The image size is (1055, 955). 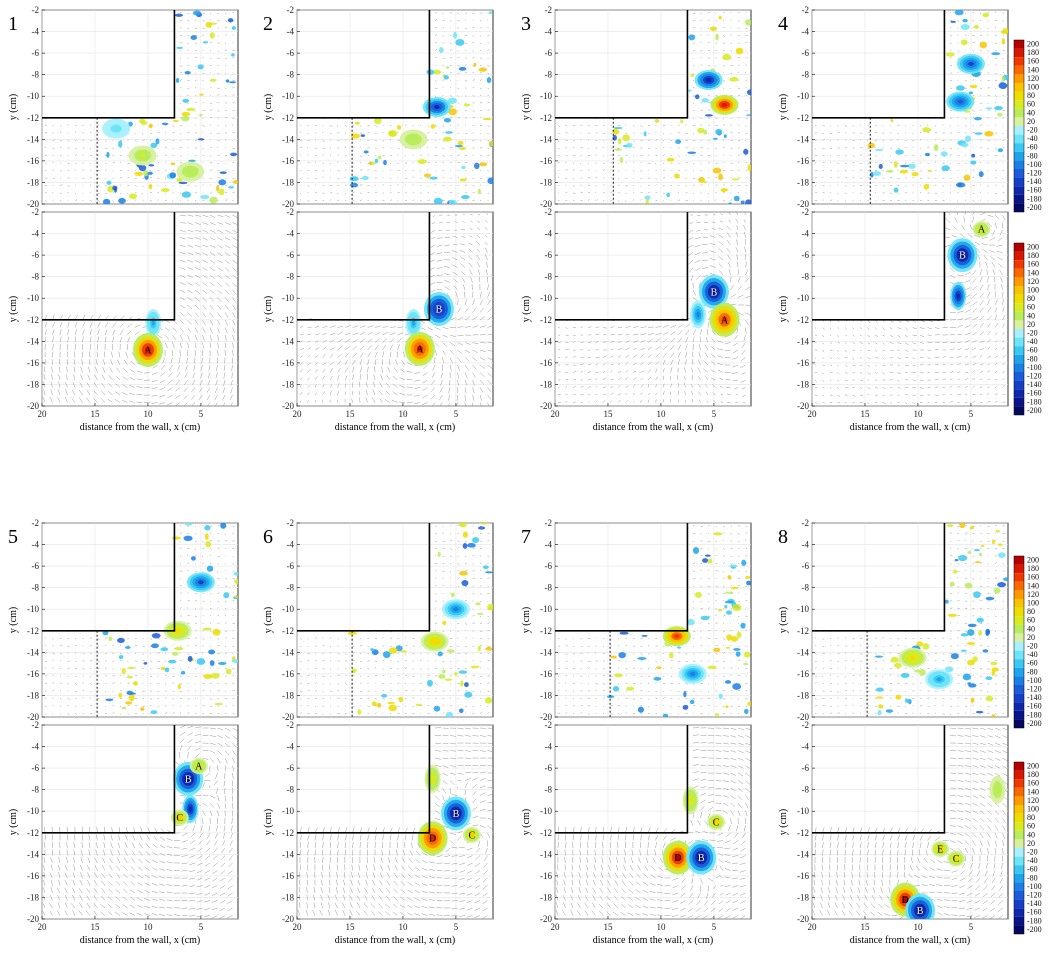 I want to click on panel-5-top-ytick-label-9: -20, so click(x=33, y=717).